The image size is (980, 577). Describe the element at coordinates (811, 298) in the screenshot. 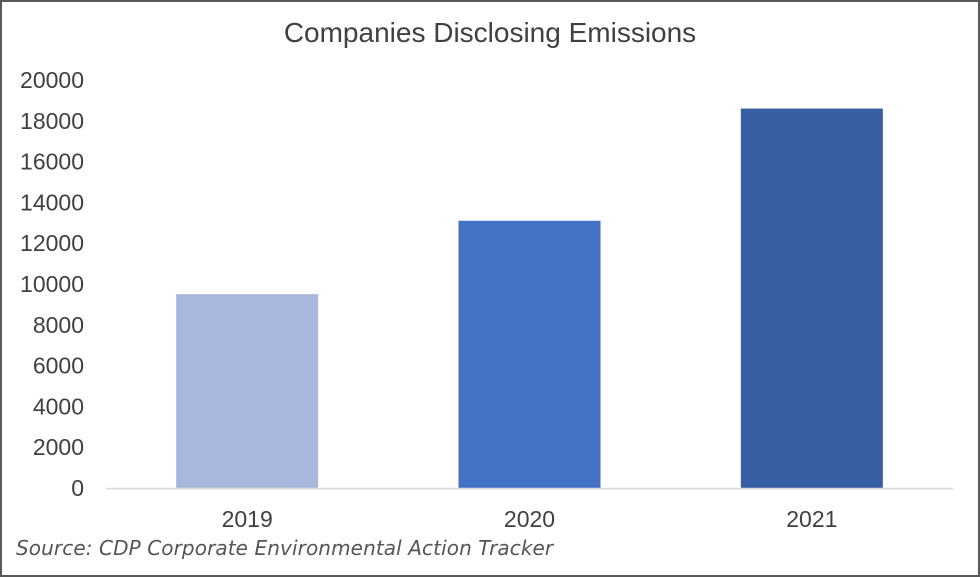

I see `bar-2021` at that location.